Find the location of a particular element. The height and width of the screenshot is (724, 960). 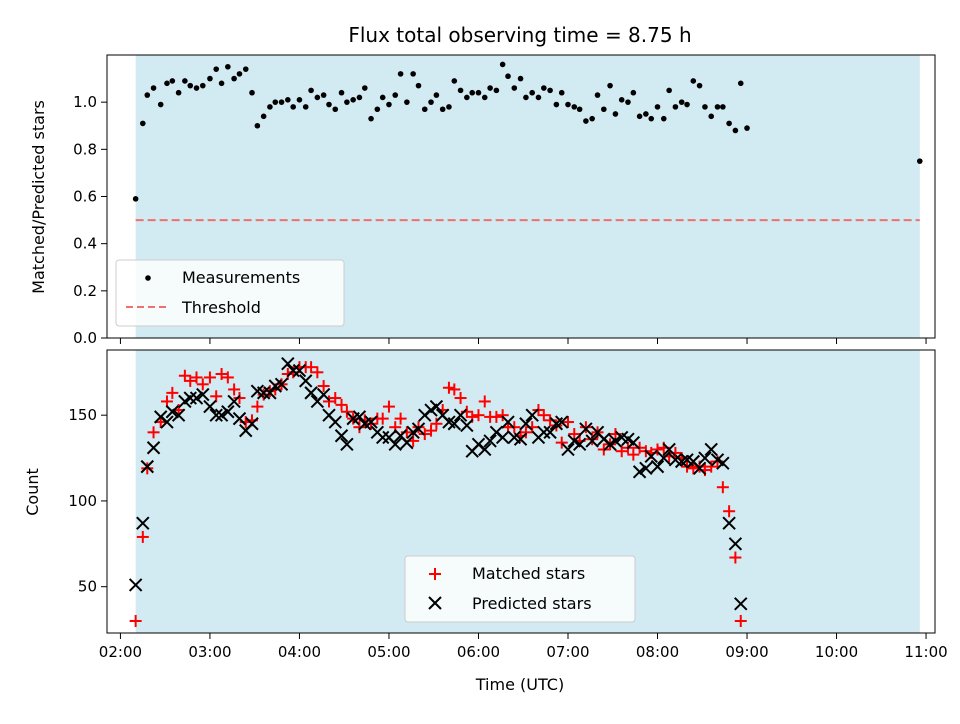

x-tick-label: 04:00 is located at coordinates (299, 652).